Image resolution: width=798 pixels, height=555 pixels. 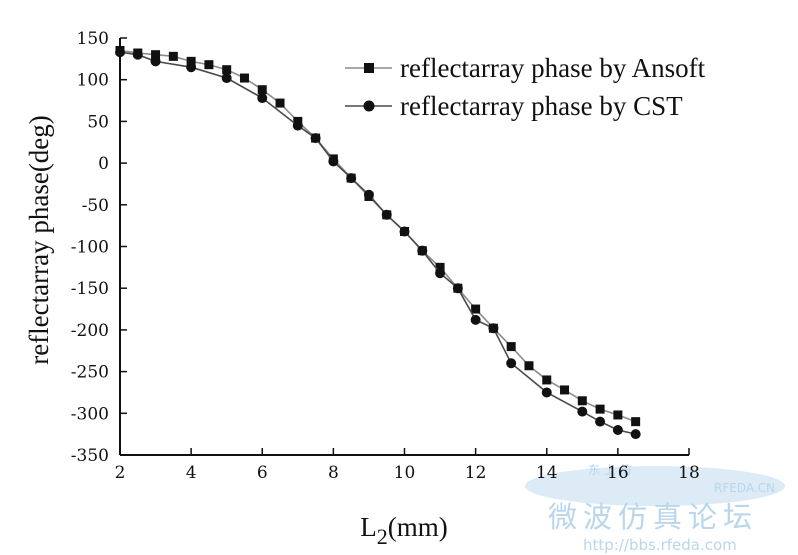 What do you see at coordinates (382, 536) in the screenshot?
I see `x-axis-title-subscript: 2` at bounding box center [382, 536].